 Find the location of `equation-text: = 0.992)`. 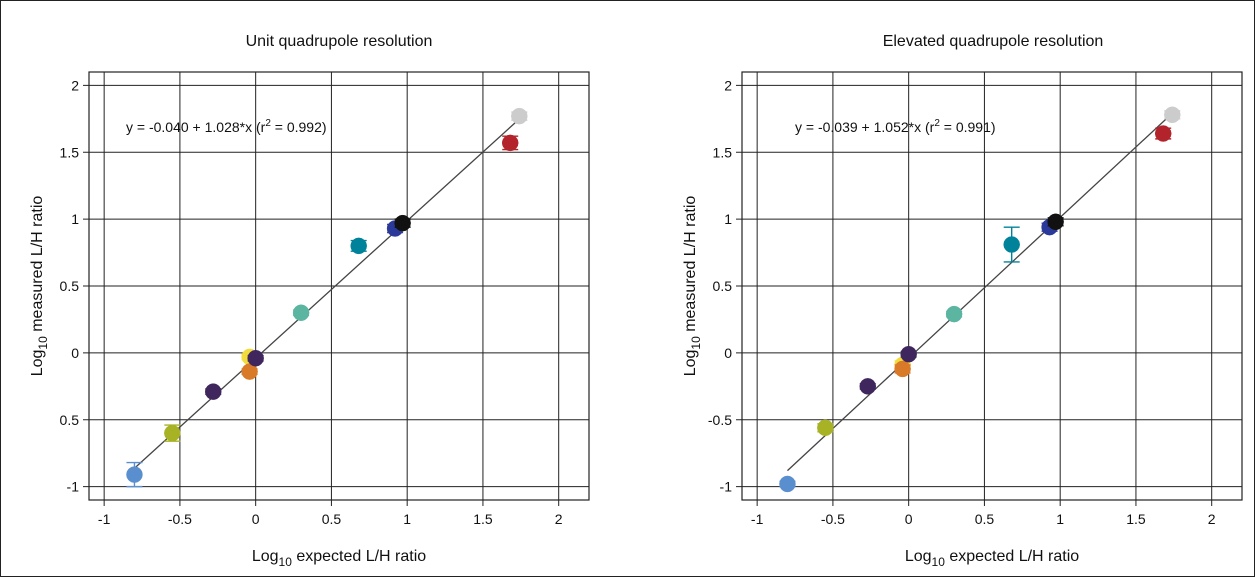

equation-text: = 0.992) is located at coordinates (299, 127).